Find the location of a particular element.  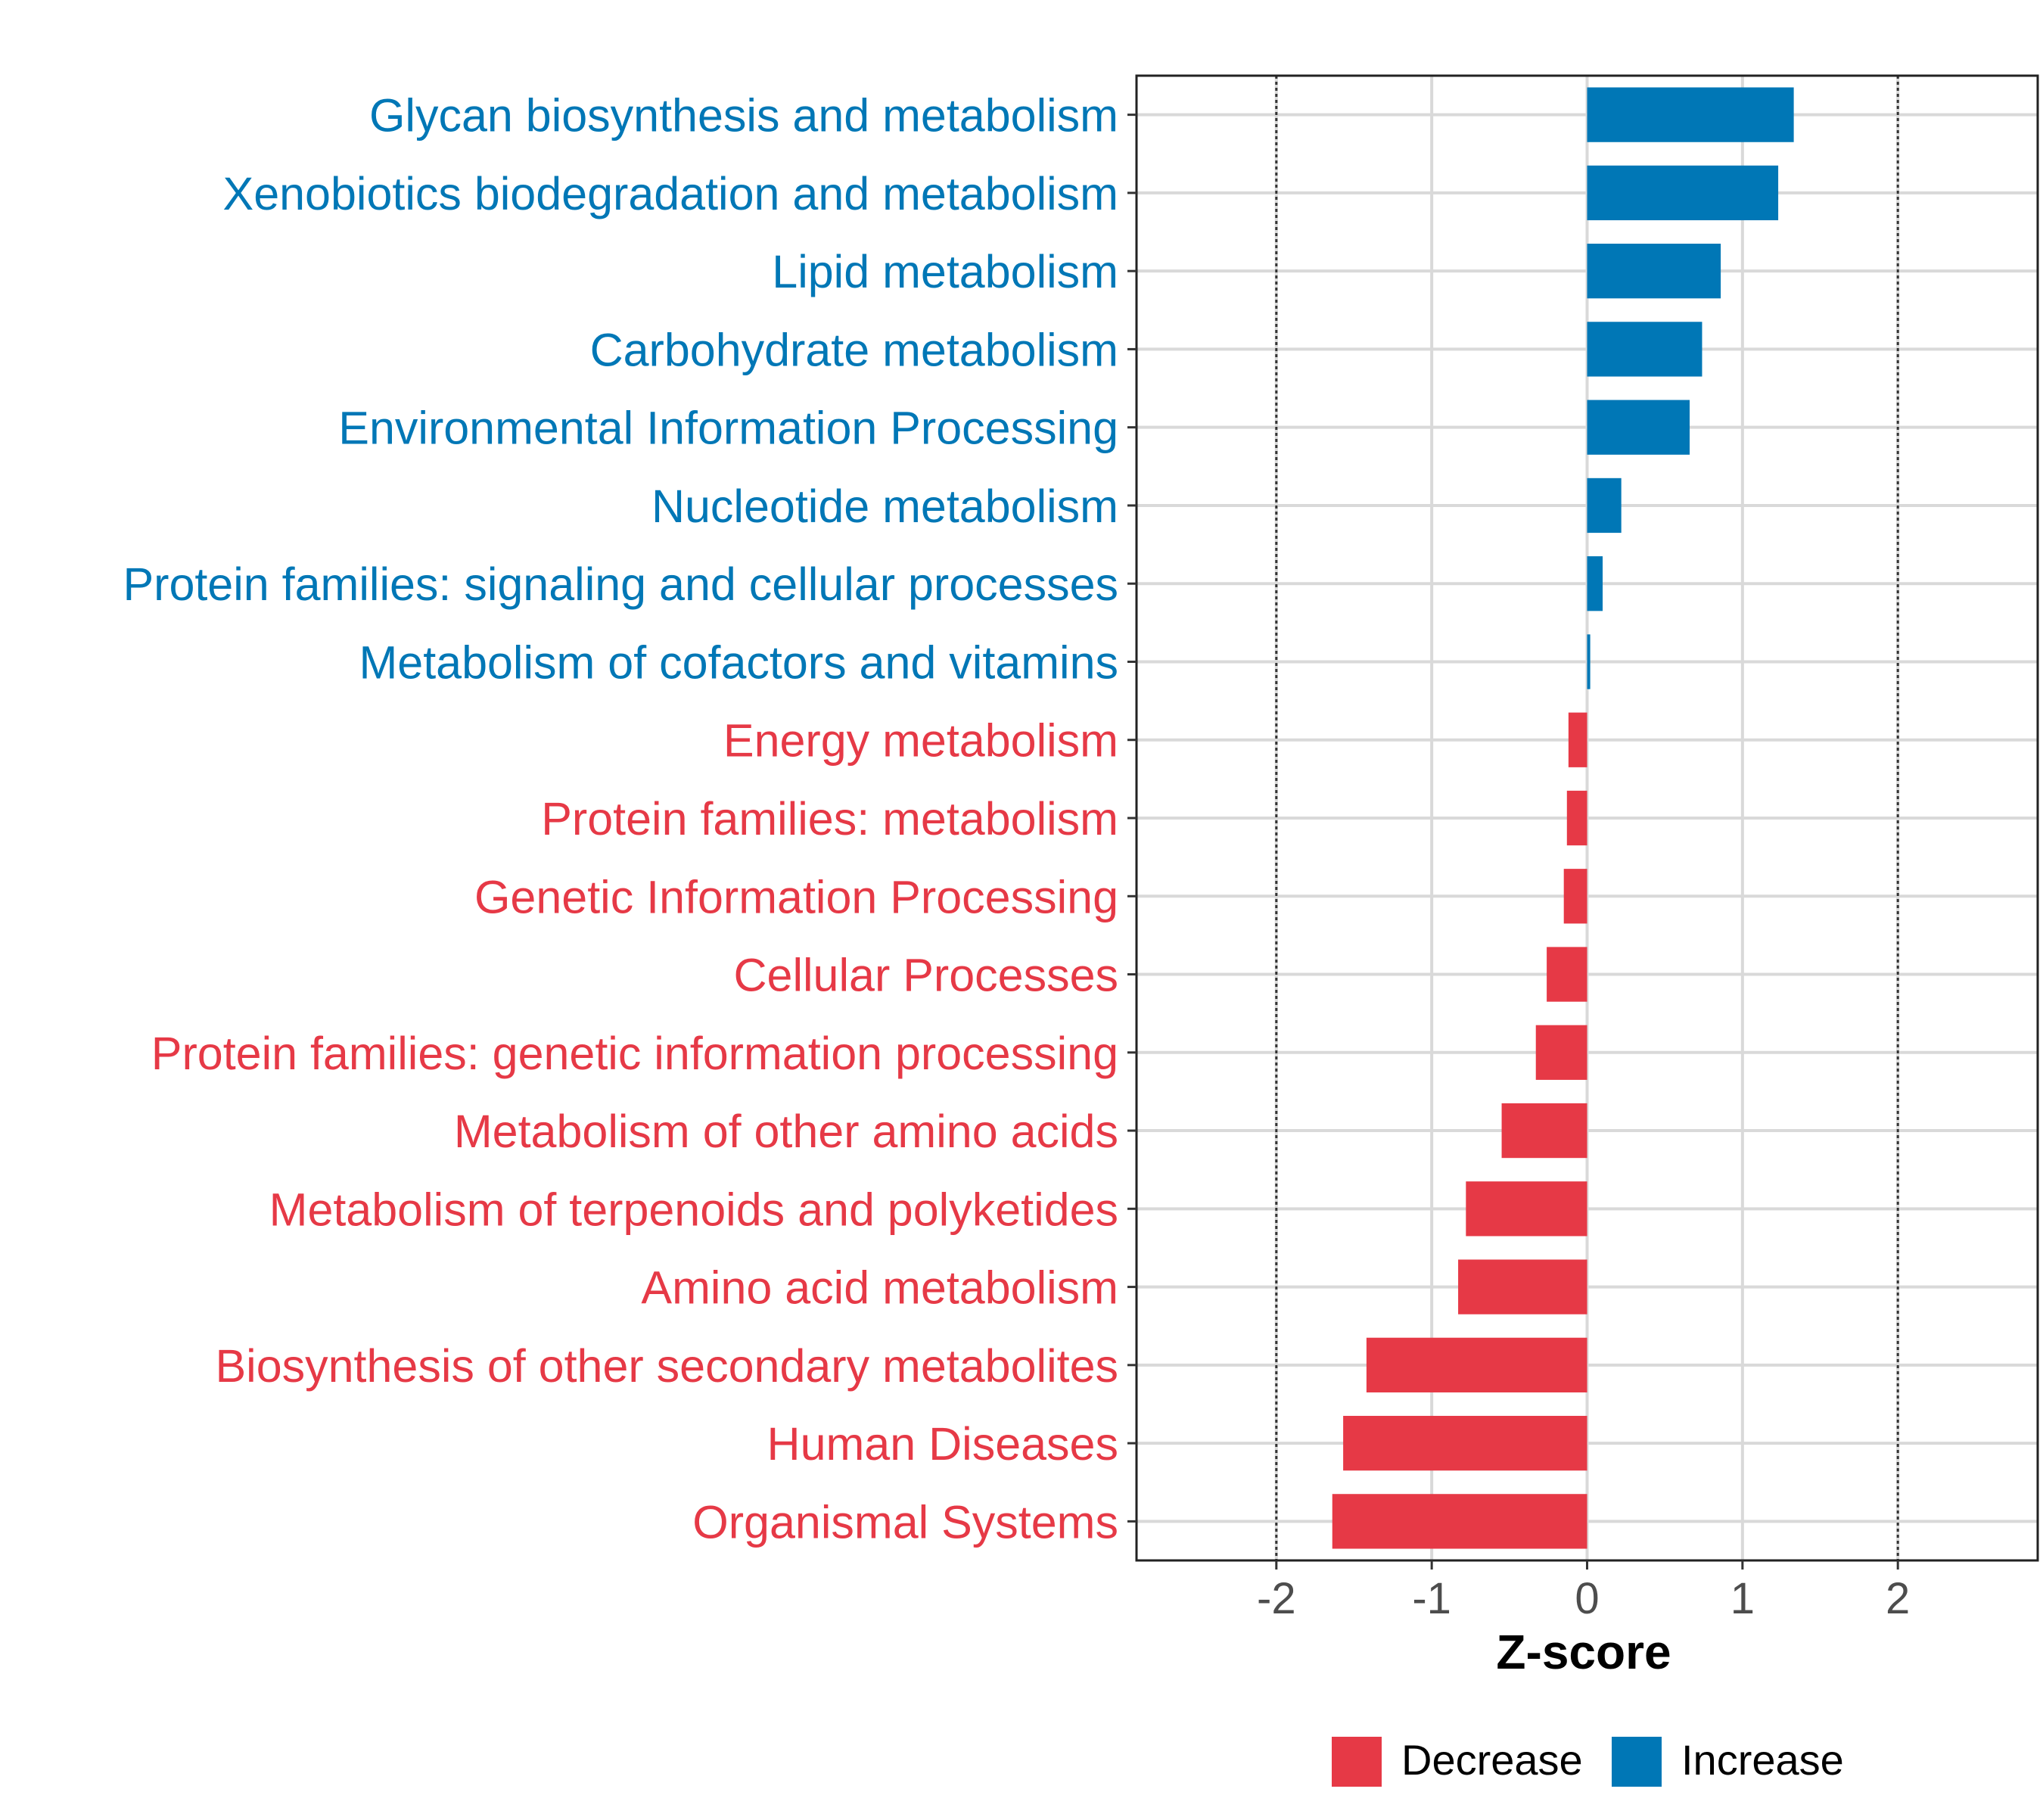

legend-label: Decrease is located at coordinates (1492, 1760).